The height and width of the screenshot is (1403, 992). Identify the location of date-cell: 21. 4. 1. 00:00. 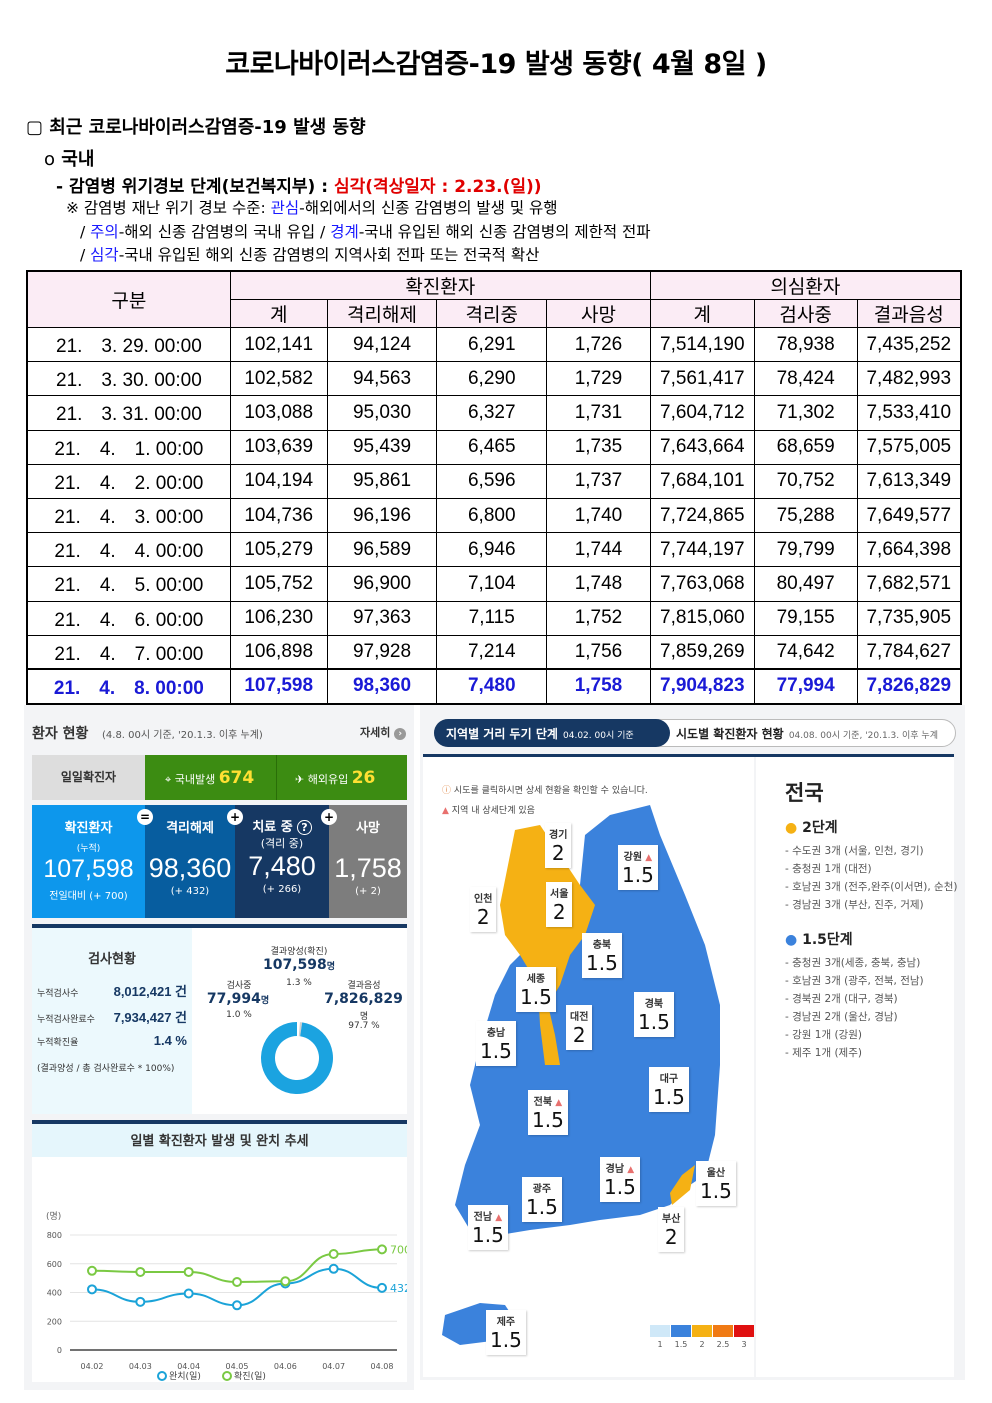
(128, 447).